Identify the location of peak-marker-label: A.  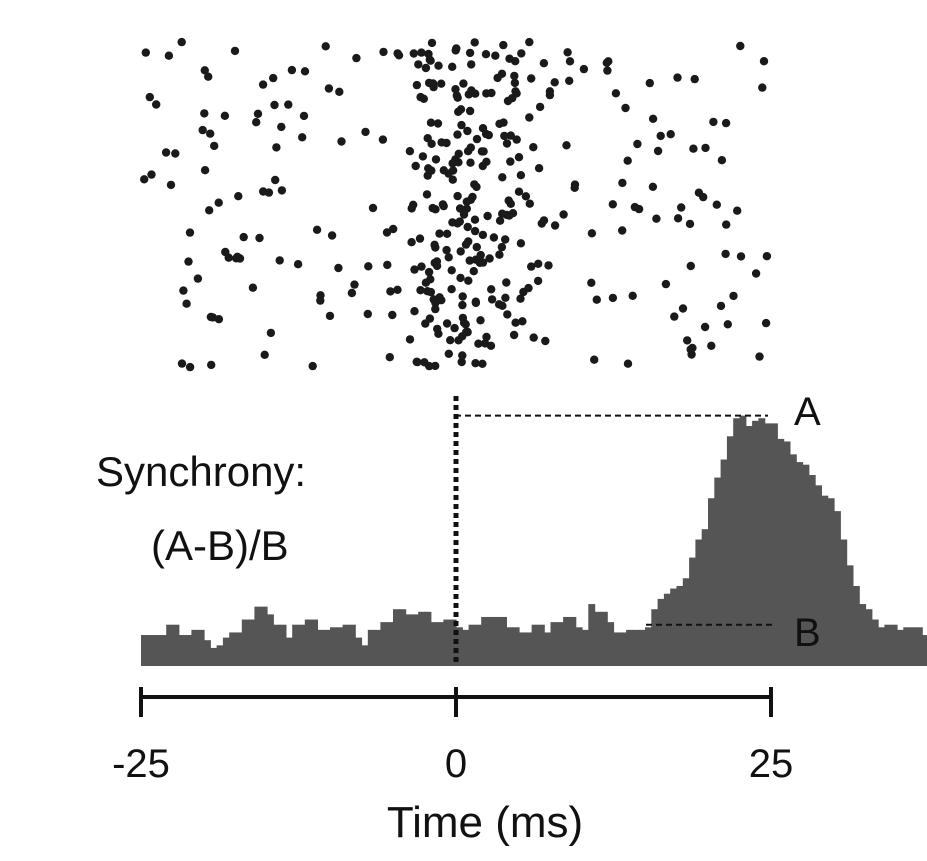
(807, 412).